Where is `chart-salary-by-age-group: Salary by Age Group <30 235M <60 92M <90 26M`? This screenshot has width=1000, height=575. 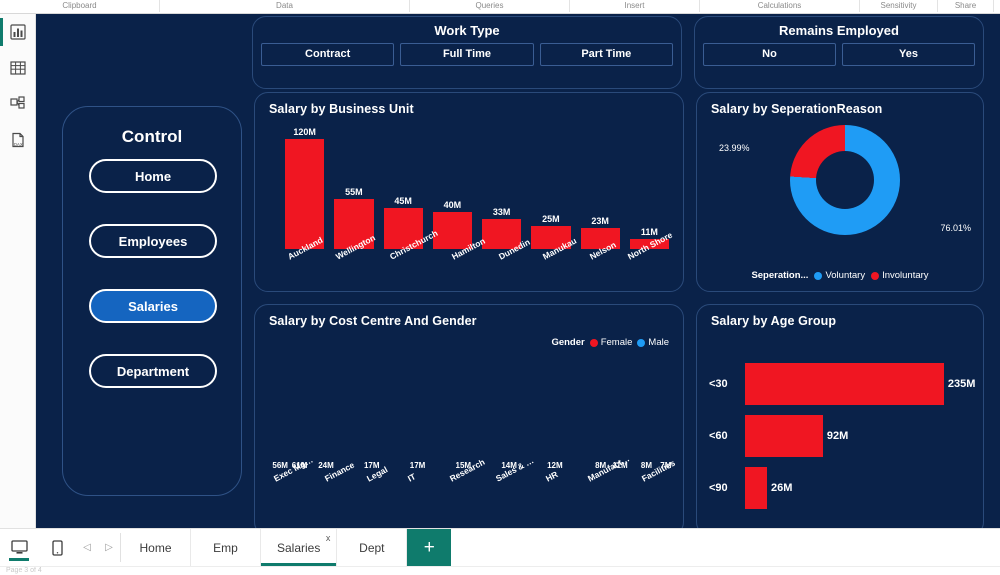
chart-salary-by-age-group: Salary by Age Group <30 235M <60 92M <90 26M is located at coordinates (840, 420).